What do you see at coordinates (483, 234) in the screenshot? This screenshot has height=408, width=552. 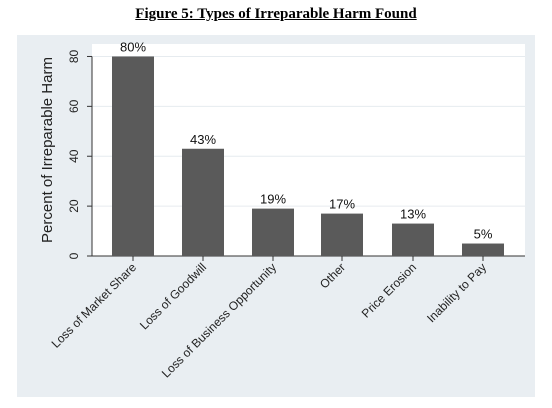 I see `data-label: 5%` at bounding box center [483, 234].